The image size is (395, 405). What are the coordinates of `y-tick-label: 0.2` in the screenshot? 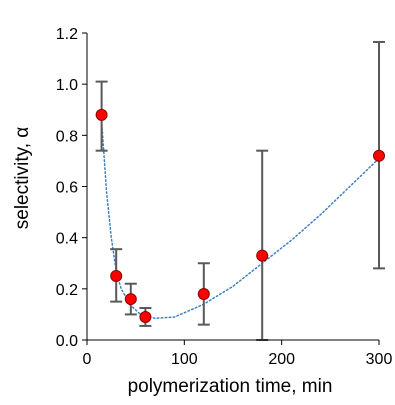 It's located at (67, 290).